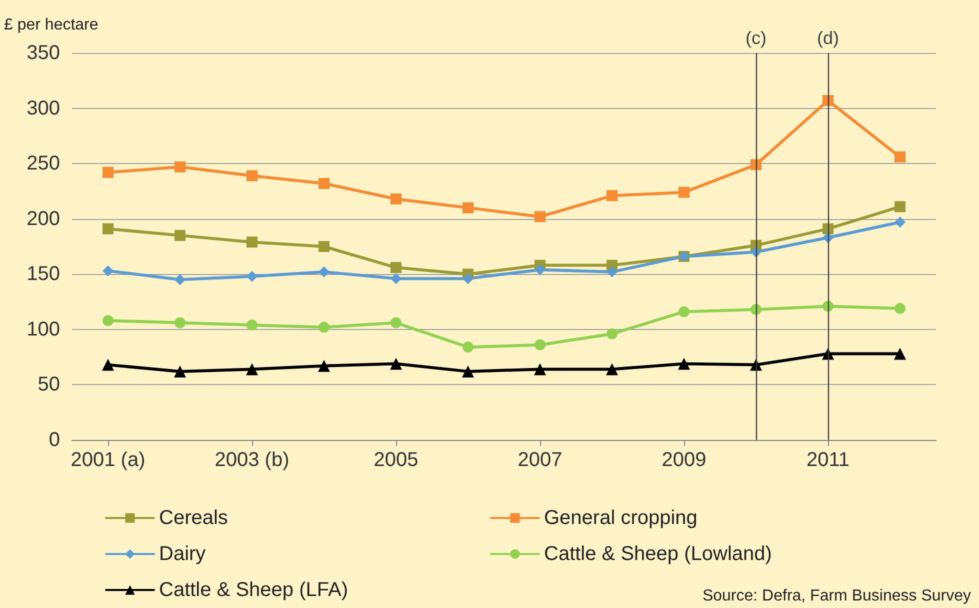  Describe the element at coordinates (837, 596) in the screenshot. I see `source-note: Source: Defra, Farm Business Survey` at that location.